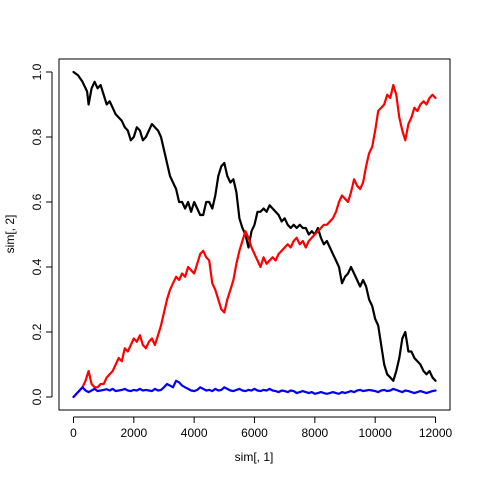 The image size is (480, 480). Describe the element at coordinates (37, 266) in the screenshot. I see `y-tick-label: 0.4` at that location.